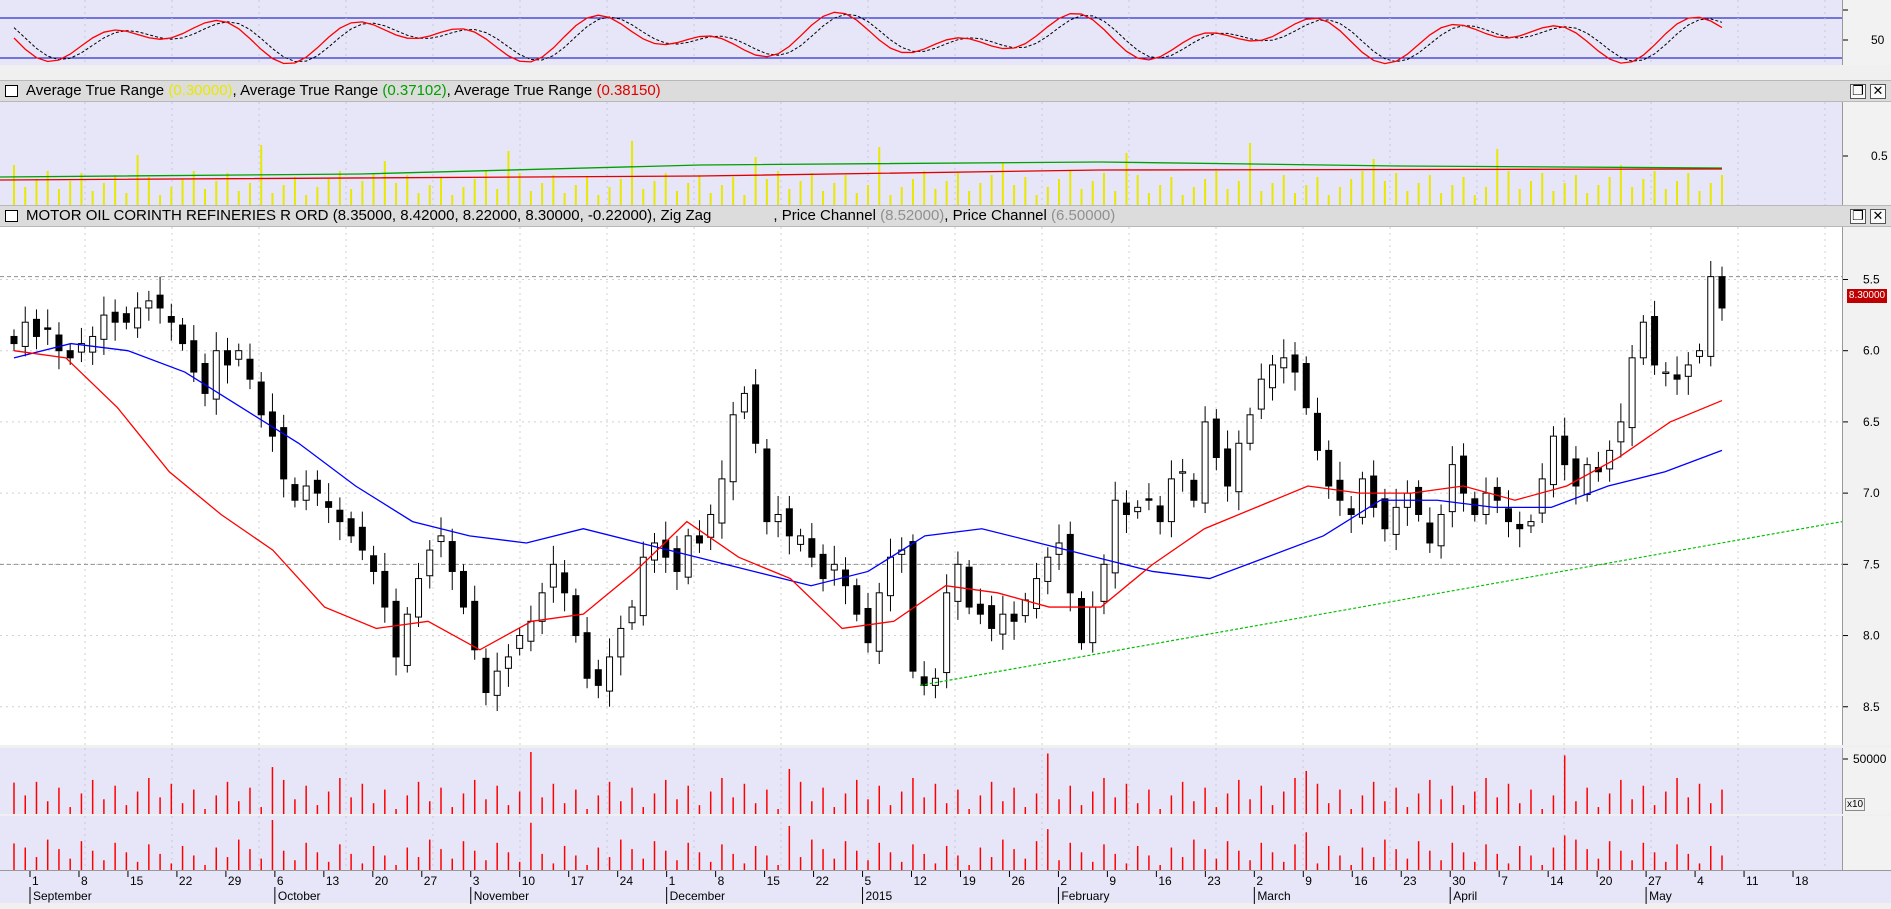  Describe the element at coordinates (1870, 759) in the screenshot. I see `volume-tick-50000: 50000` at that location.